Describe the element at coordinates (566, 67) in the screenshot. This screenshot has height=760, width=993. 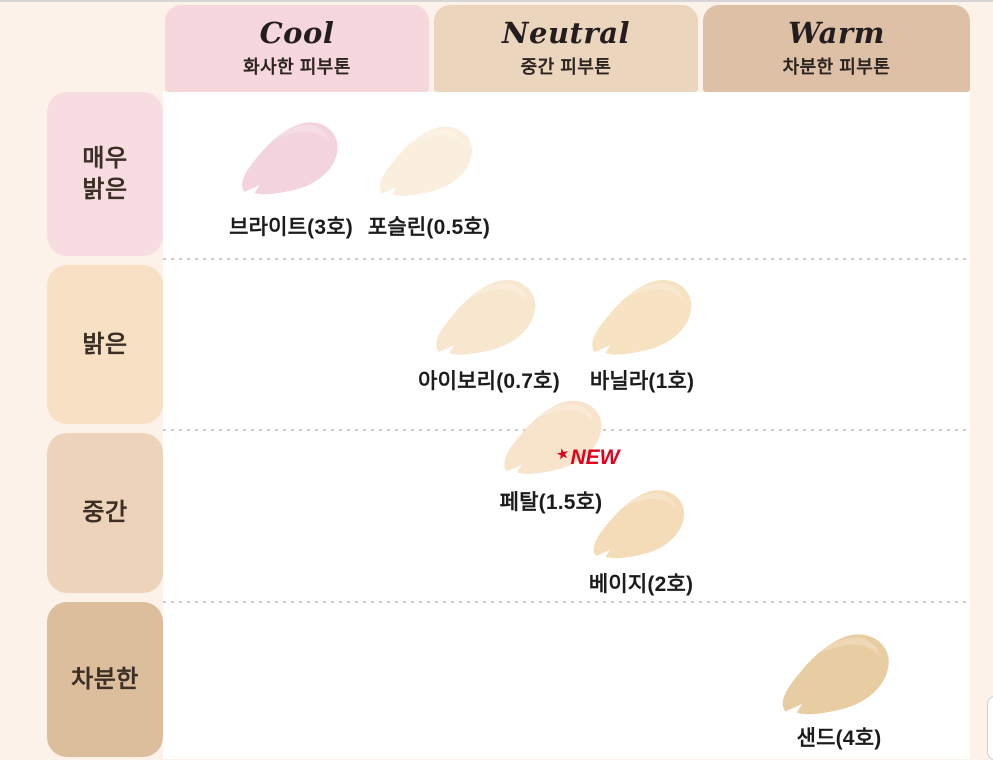
I see `column-subtitle-neutral: 중간 피부톤` at that location.